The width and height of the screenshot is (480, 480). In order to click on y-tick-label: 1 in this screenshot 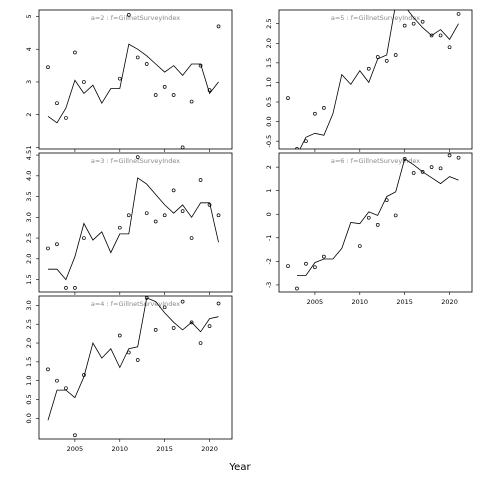, I will do `click(29, 147)`.